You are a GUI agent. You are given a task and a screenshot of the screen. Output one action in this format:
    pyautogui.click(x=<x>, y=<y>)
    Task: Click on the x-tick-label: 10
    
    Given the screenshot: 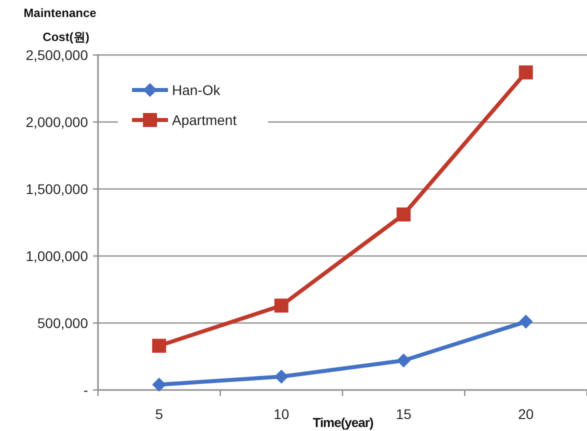 What is the action you would take?
    pyautogui.click(x=282, y=414)
    